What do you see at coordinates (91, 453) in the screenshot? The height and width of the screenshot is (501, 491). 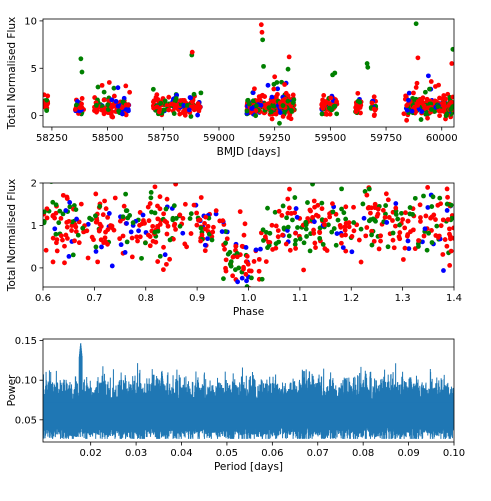 I see `x-tick-label: 0.02` at bounding box center [91, 453].